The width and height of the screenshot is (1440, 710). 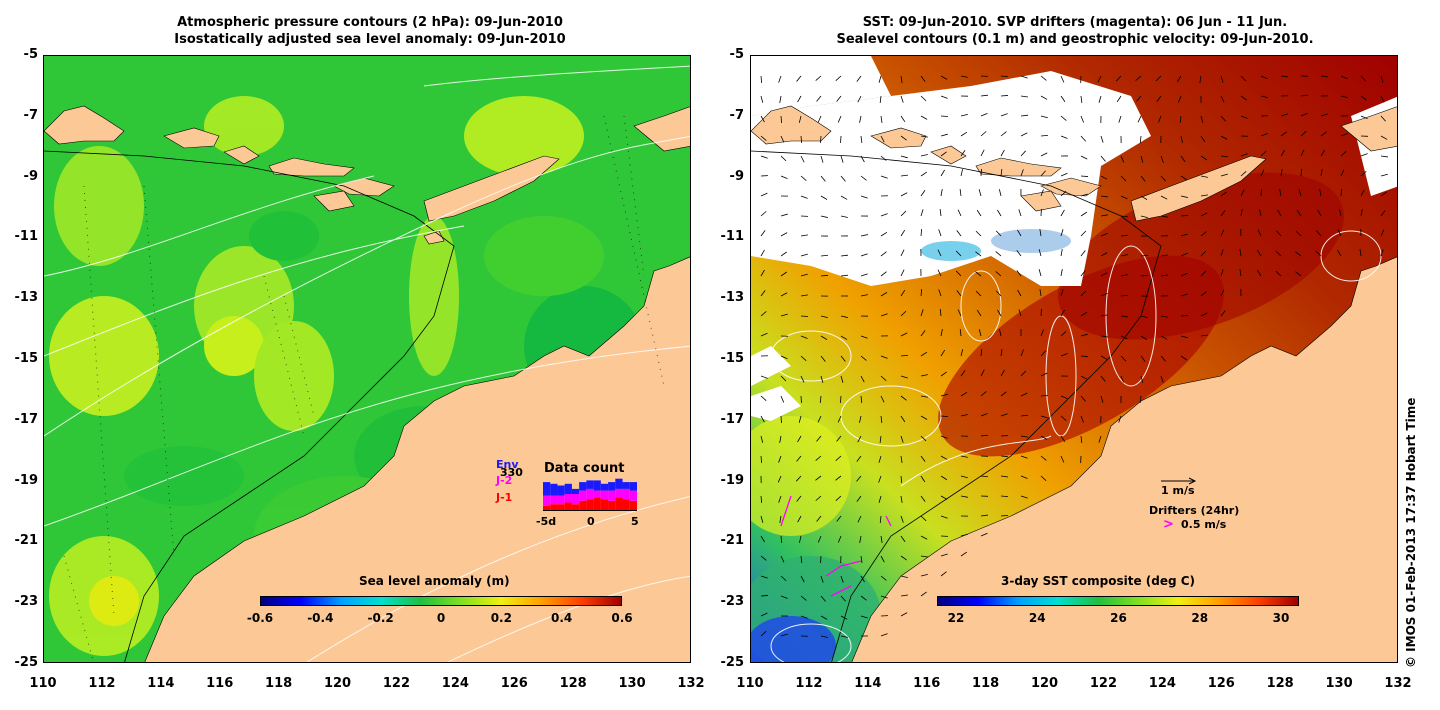 I want to click on data-count-tick-minus5: -5d, so click(x=546, y=521).